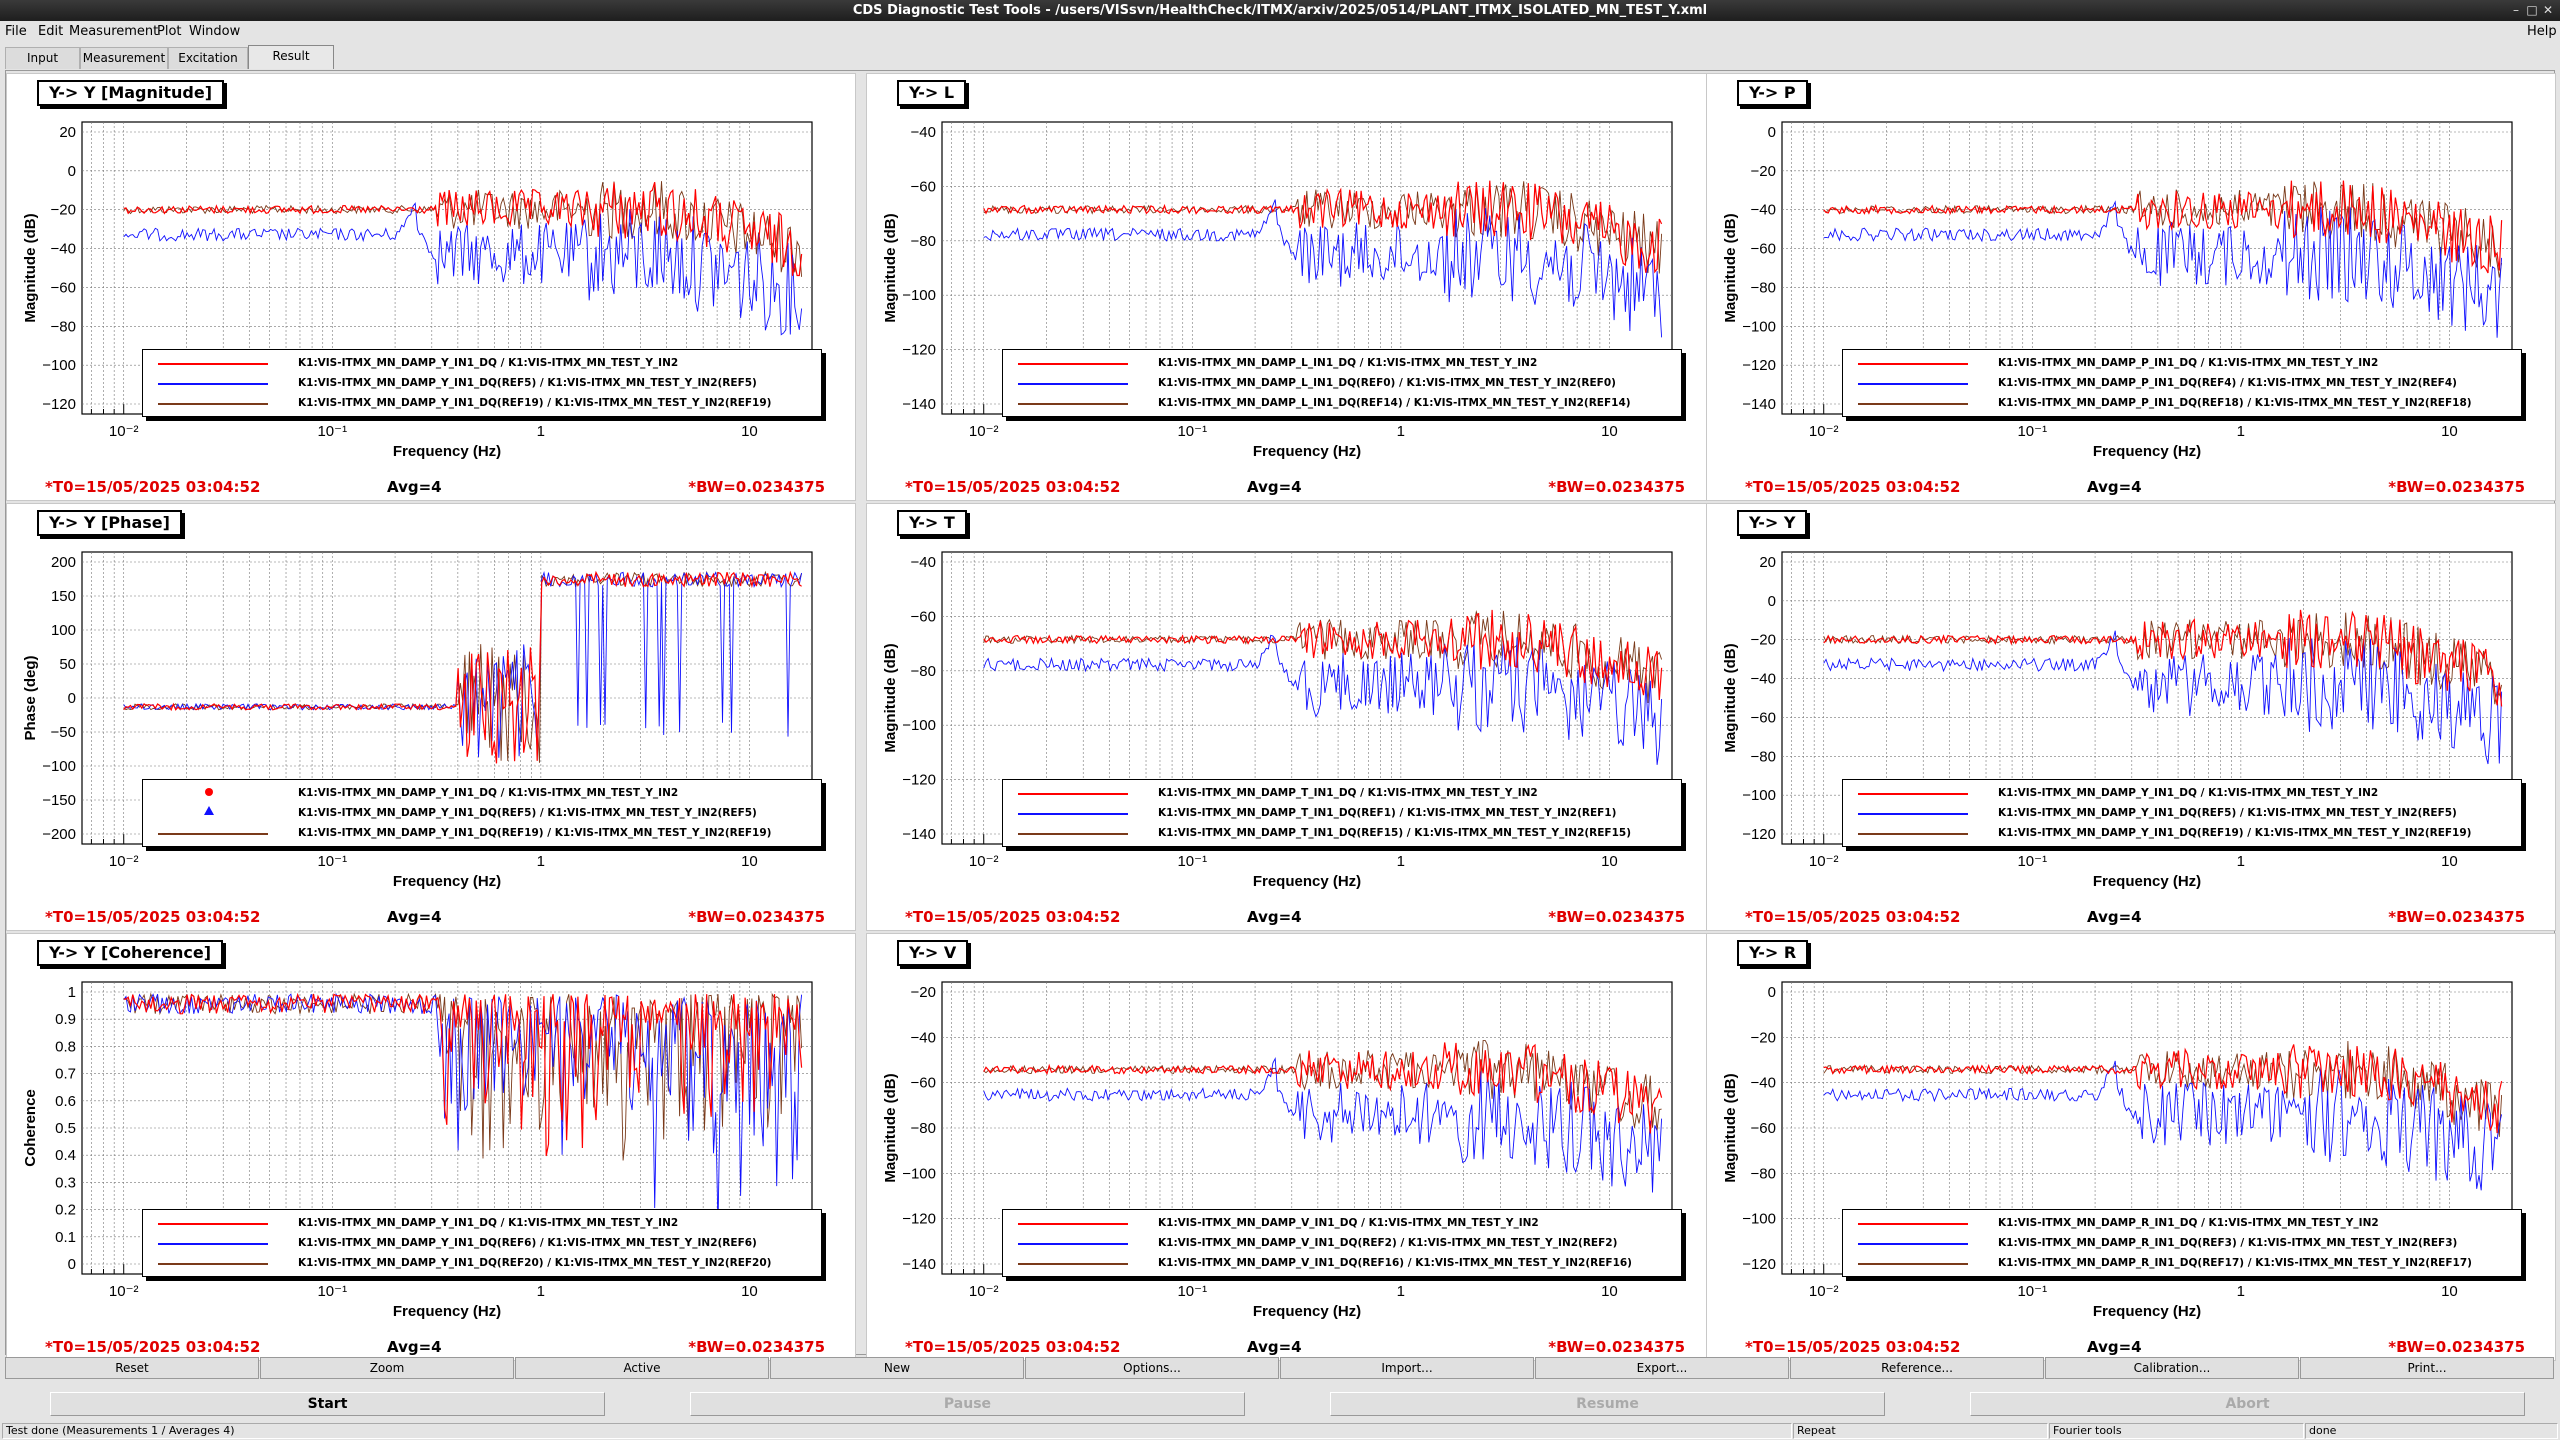 The width and height of the screenshot is (2560, 1440). I want to click on menu-edit: Edit, so click(51, 31).